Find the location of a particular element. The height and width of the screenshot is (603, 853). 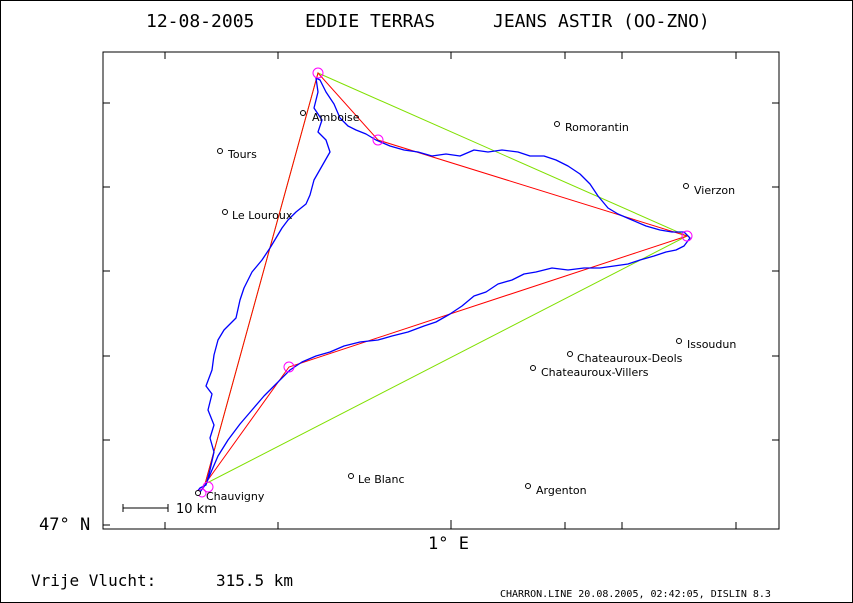

flight-date: 12-08-2005 is located at coordinates (200, 21).